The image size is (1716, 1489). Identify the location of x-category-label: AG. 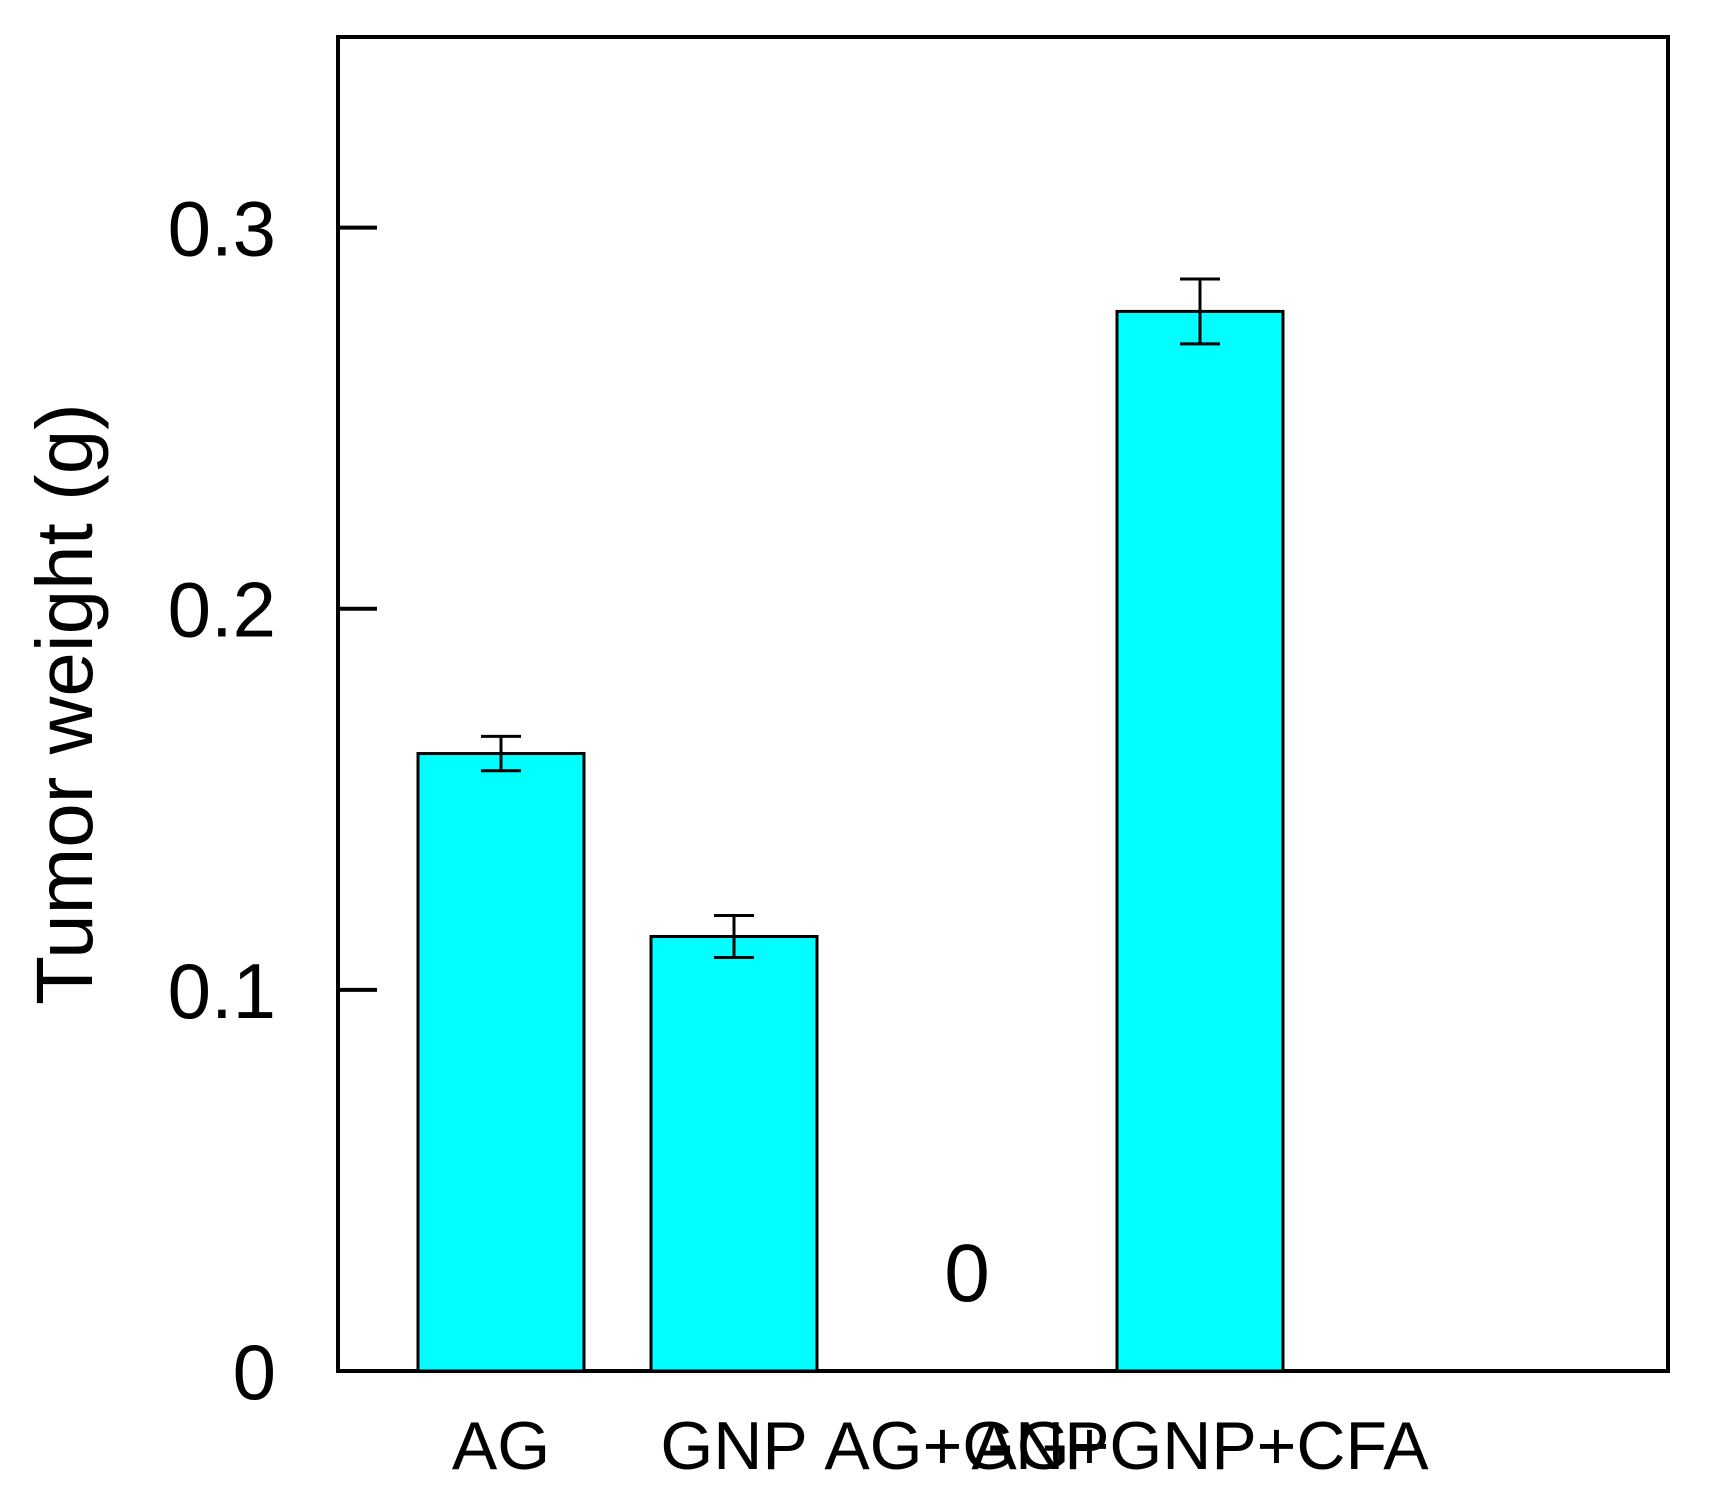
(501, 1446).